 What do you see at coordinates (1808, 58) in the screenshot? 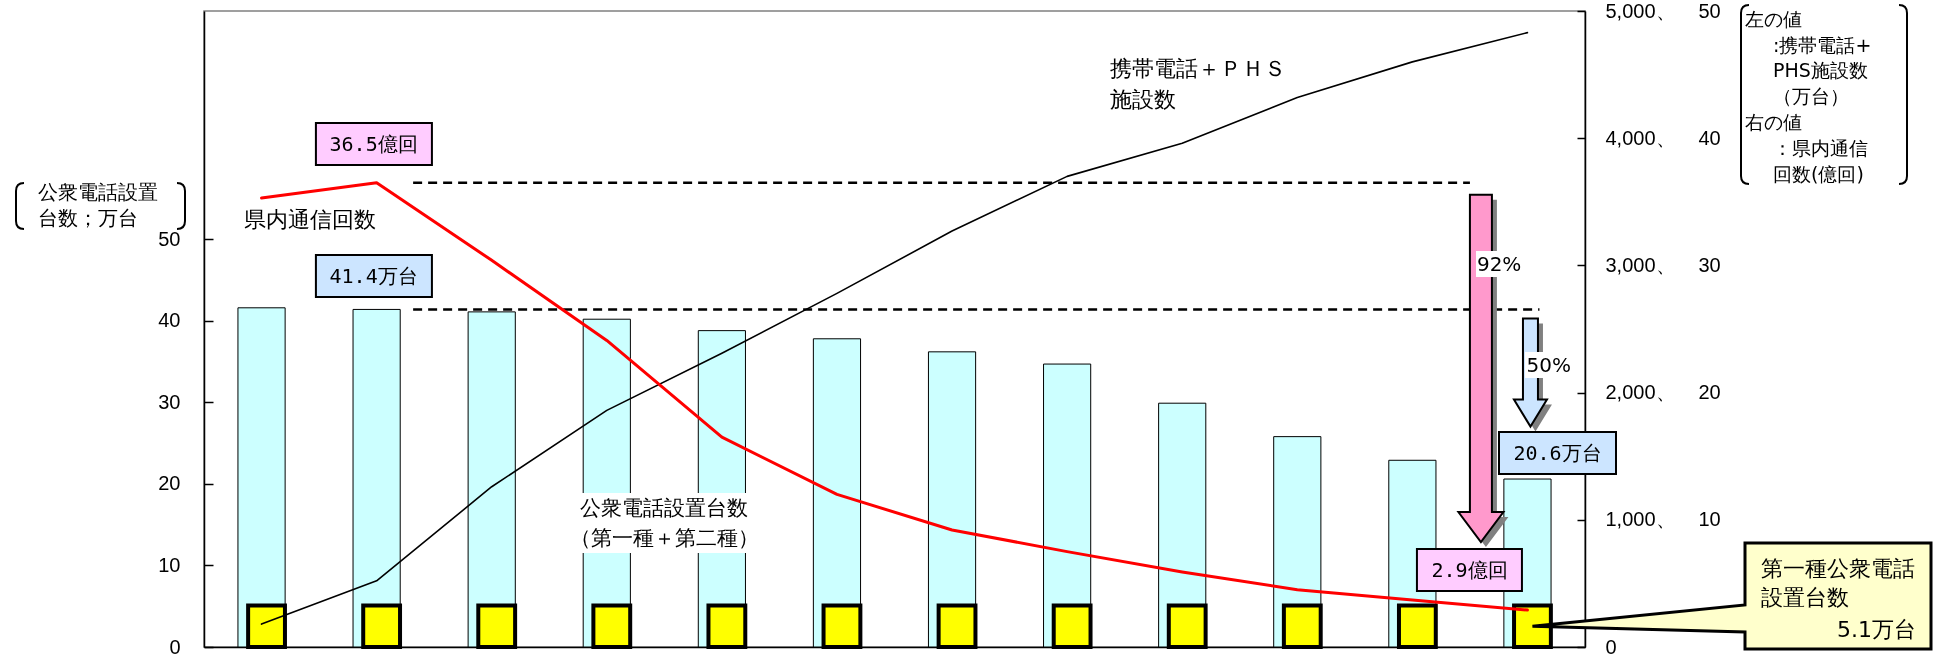
I see `y2-axis-title: 左の値:携帯電話+PHS施設数（万台）` at bounding box center [1808, 58].